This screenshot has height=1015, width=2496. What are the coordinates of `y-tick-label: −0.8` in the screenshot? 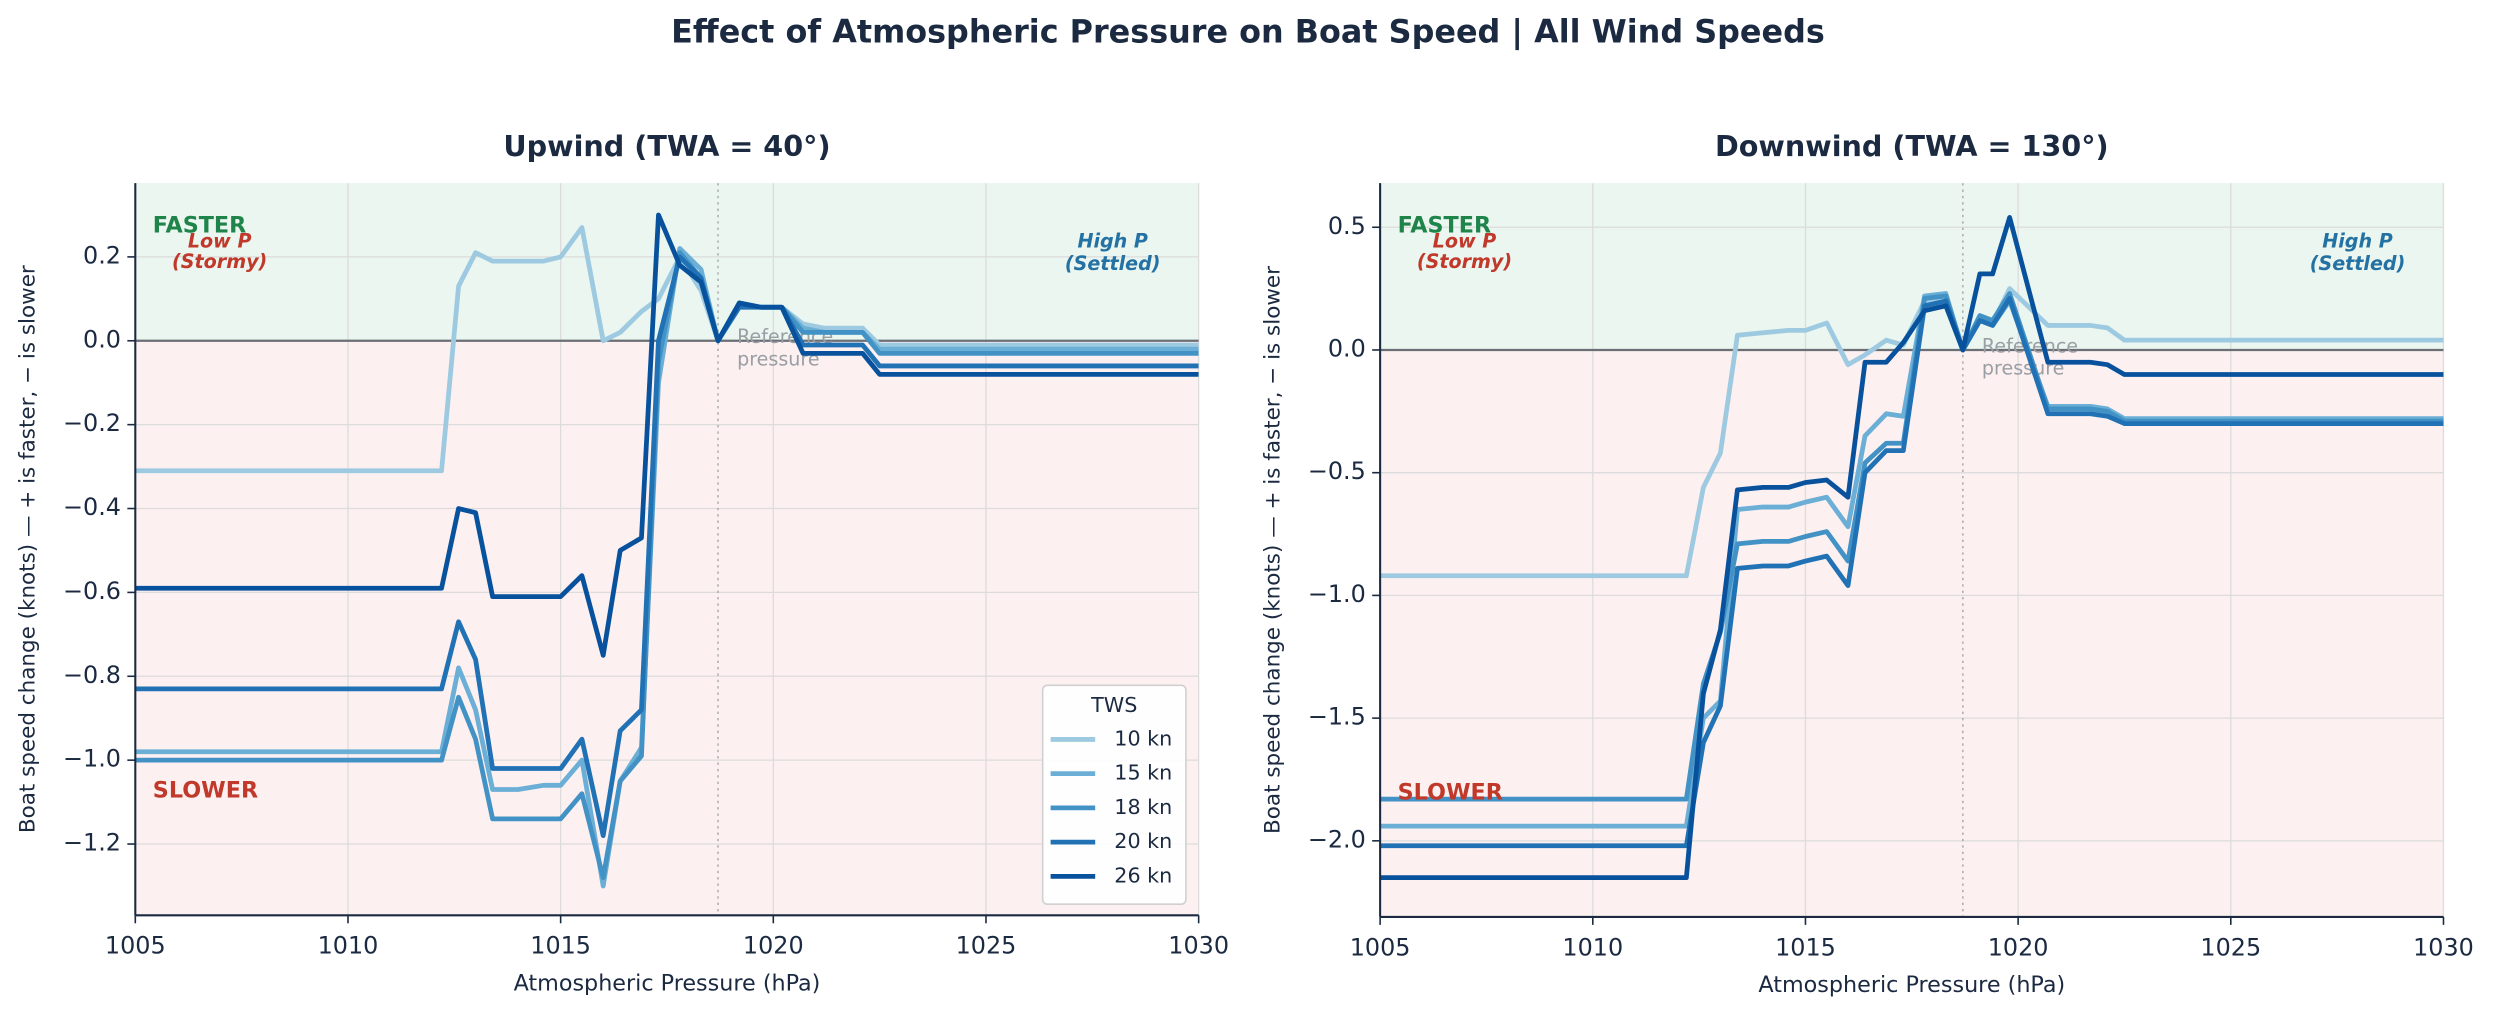 It's located at (92, 675).